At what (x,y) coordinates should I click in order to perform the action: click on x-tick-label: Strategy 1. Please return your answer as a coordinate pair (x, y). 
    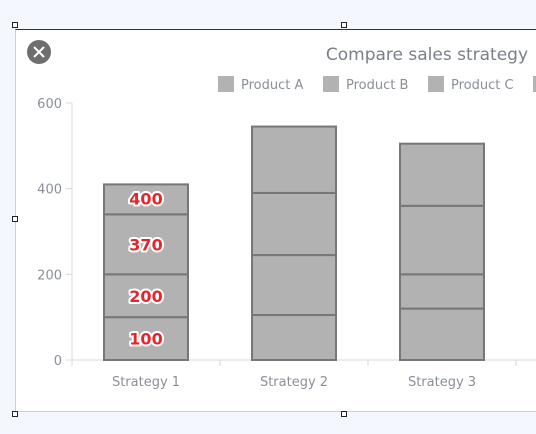
    Looking at the image, I should click on (146, 382).